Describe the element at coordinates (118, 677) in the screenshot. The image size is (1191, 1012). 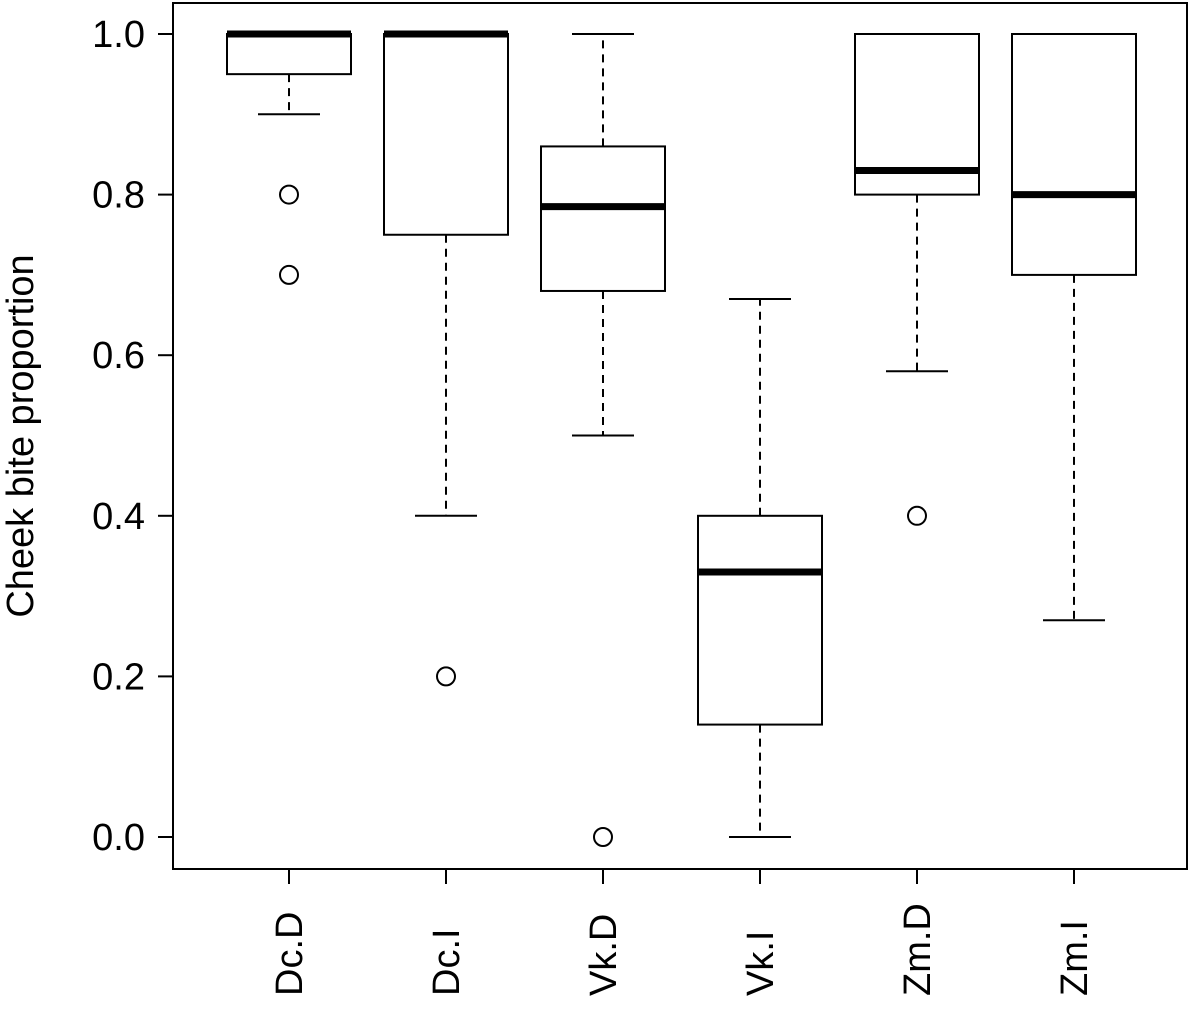
I see `y-tick-label: 0.2` at that location.